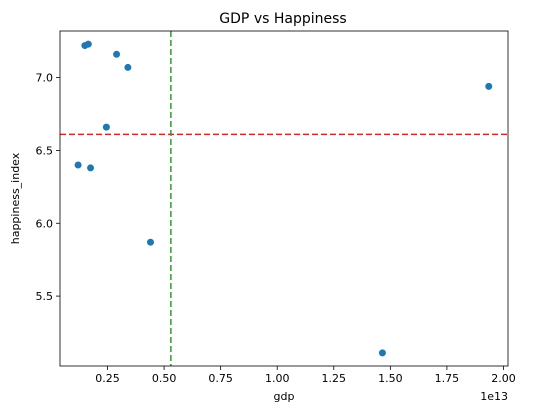 The image size is (541, 414). Describe the element at coordinates (45, 150) in the screenshot. I see `y-tick-label: 6.5` at that location.